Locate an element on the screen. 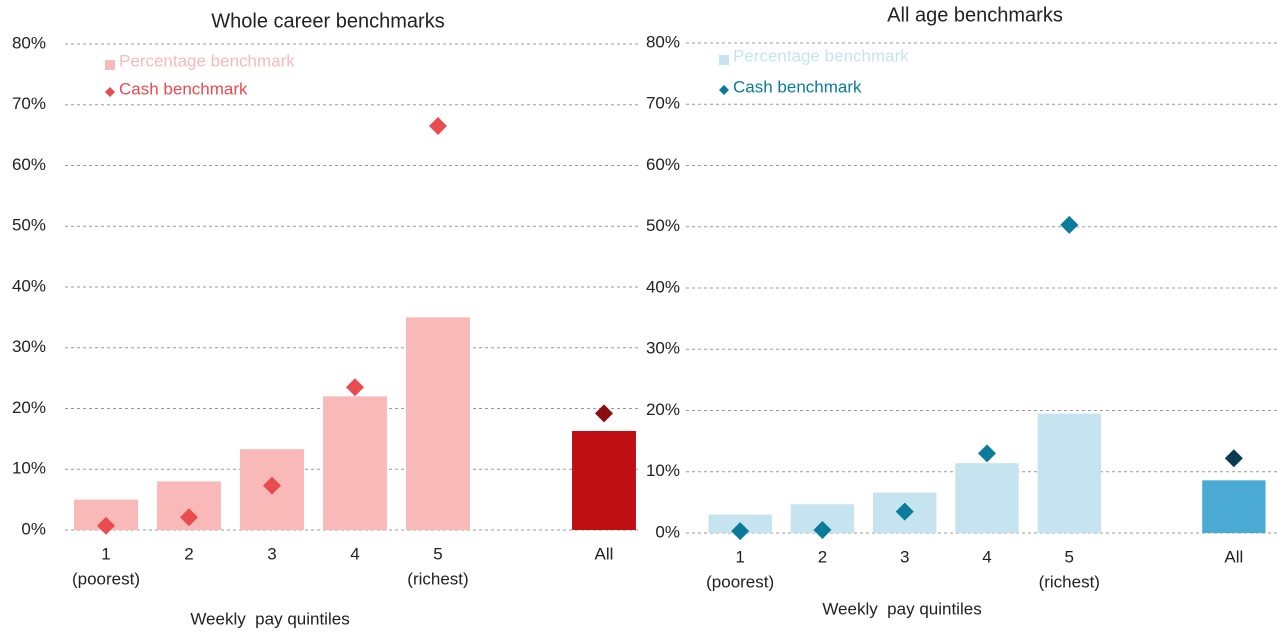 The height and width of the screenshot is (633, 1277). chart-title: Whole career benchmarks is located at coordinates (327, 21).